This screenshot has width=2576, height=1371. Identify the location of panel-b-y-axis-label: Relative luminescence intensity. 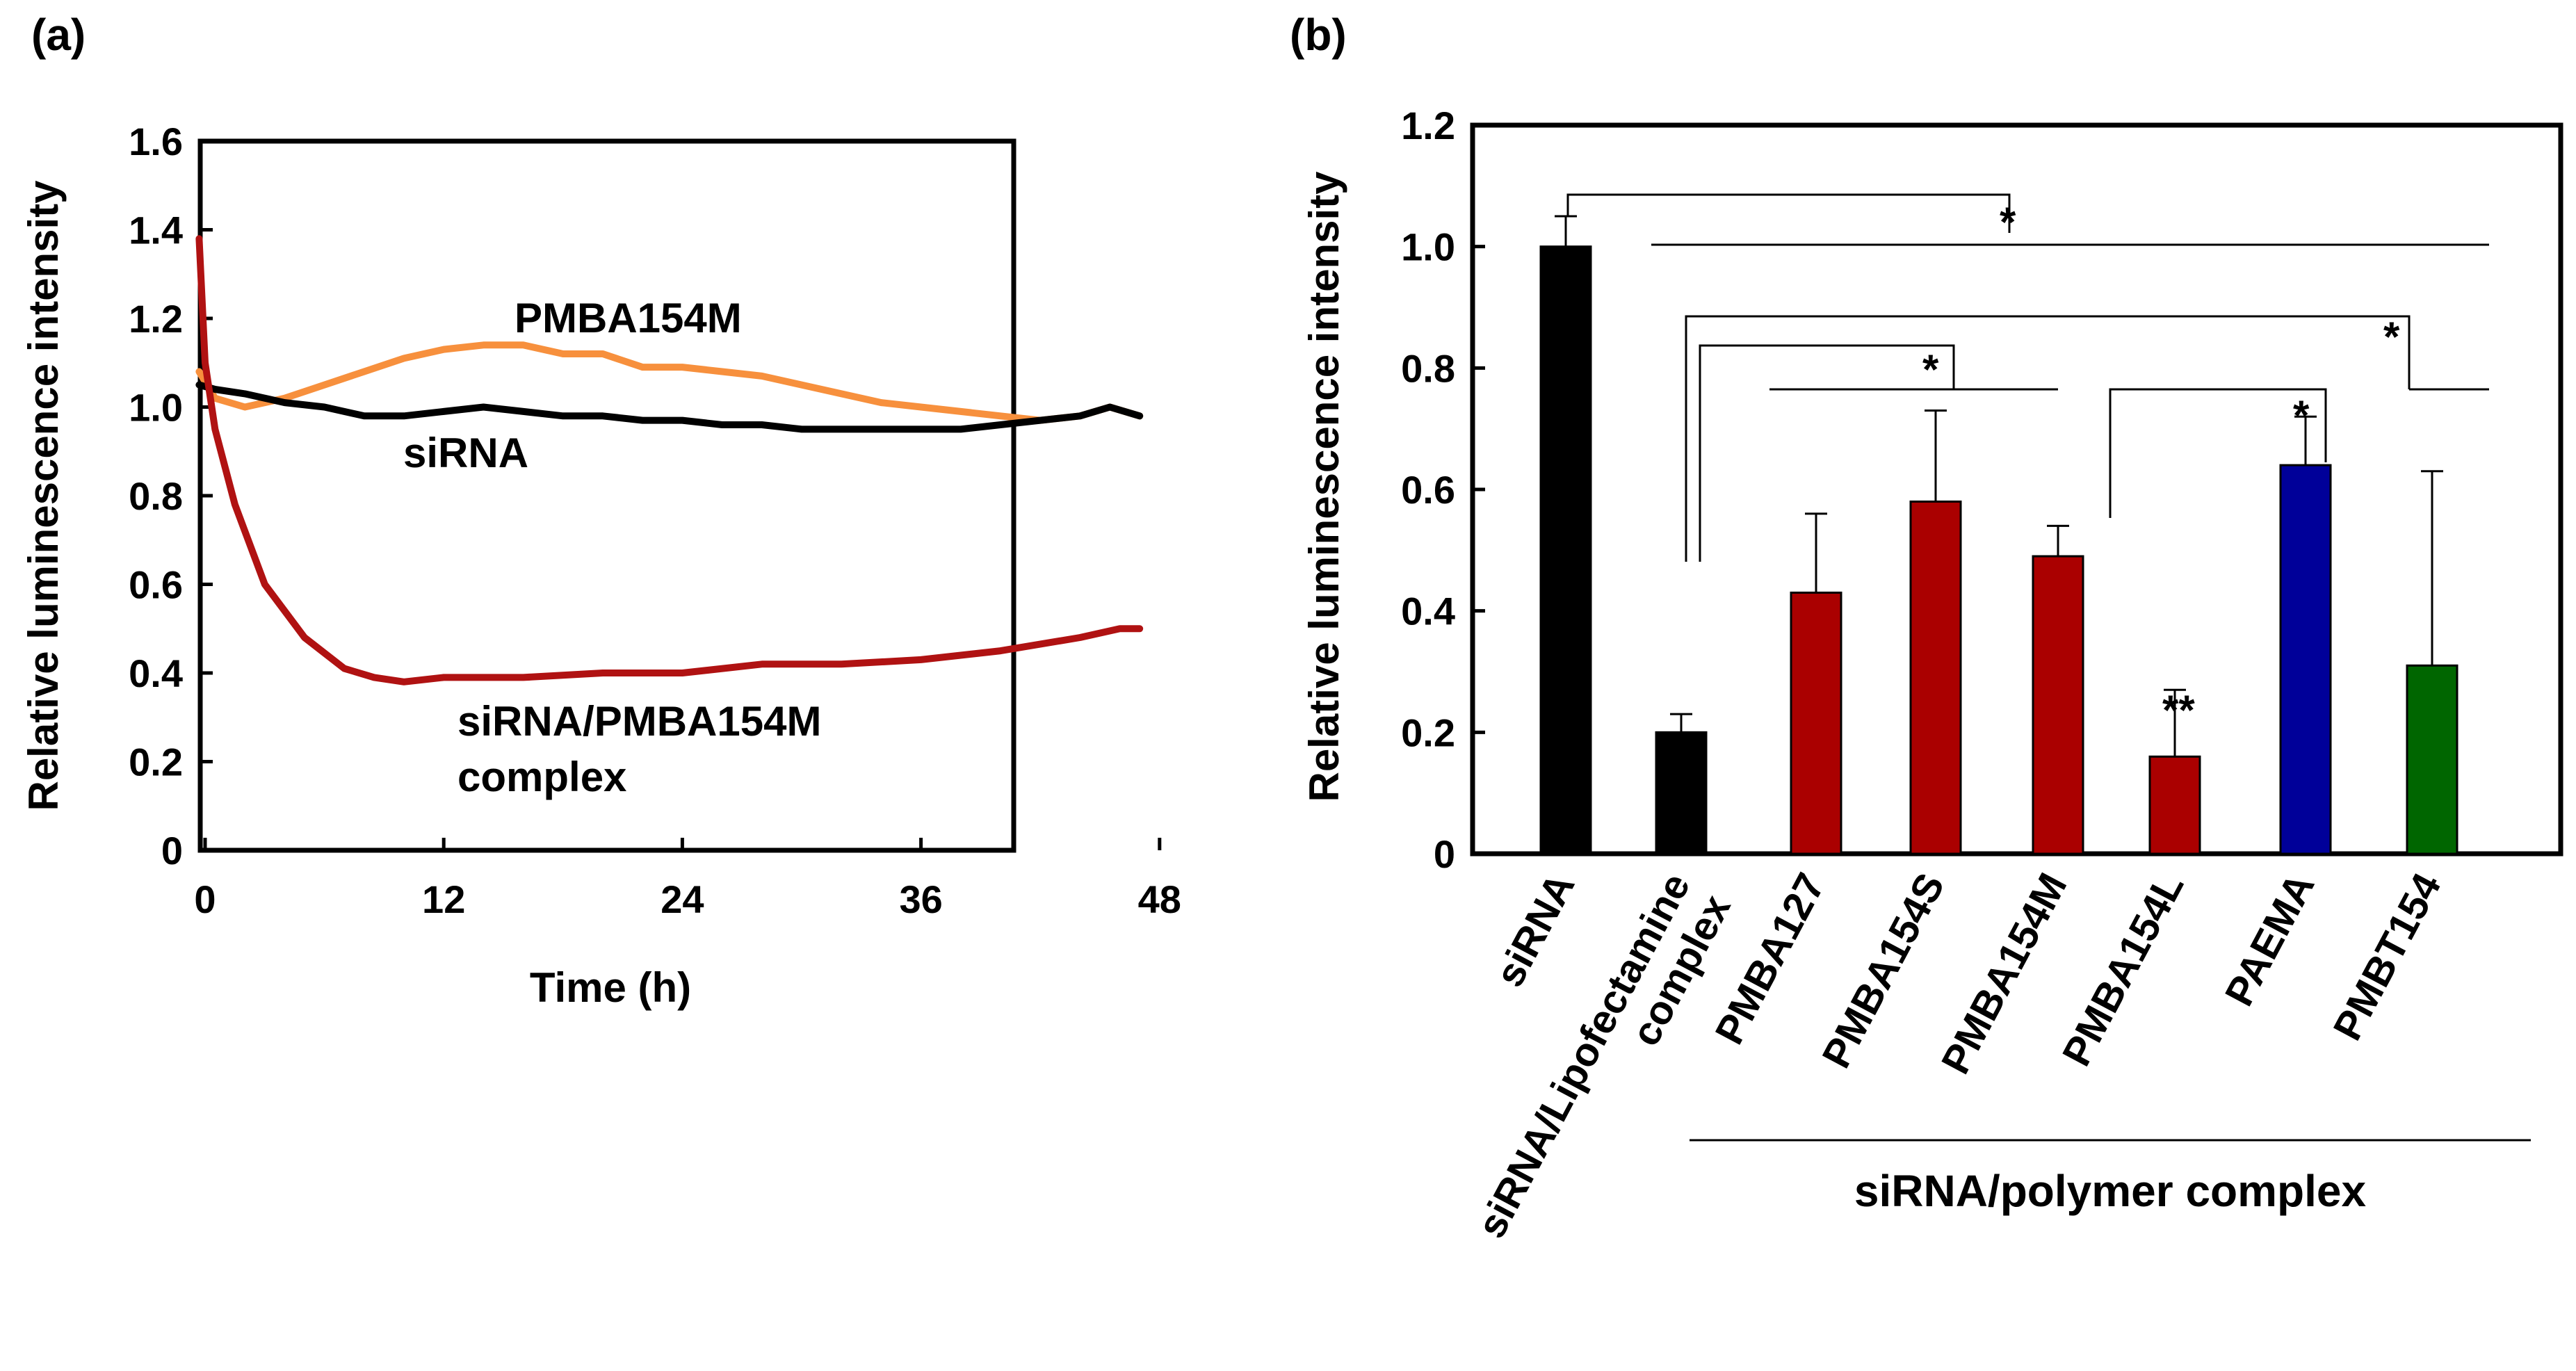
(1324, 486).